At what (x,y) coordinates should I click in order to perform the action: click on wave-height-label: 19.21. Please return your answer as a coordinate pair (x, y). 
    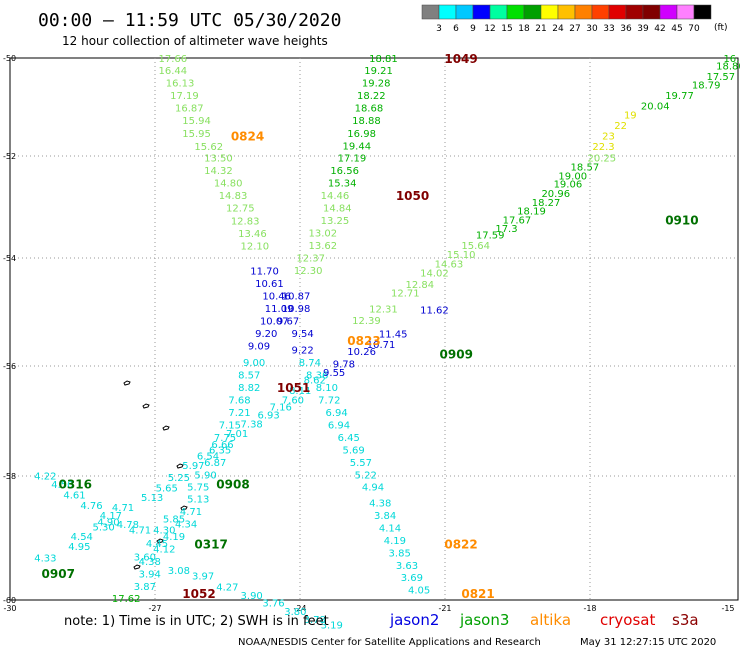
    Looking at the image, I should click on (378, 71).